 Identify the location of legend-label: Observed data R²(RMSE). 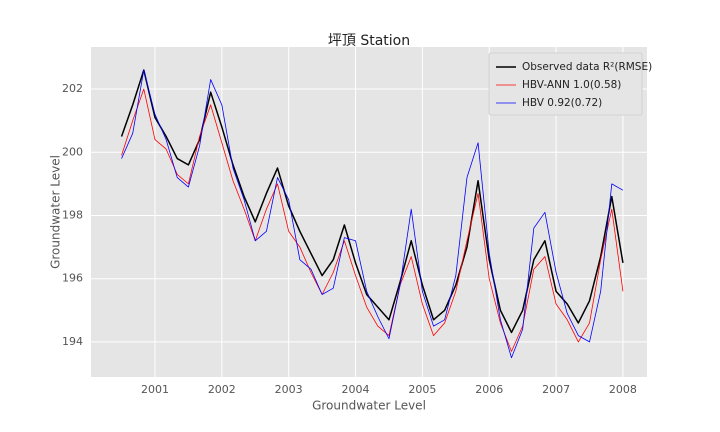
(587, 67).